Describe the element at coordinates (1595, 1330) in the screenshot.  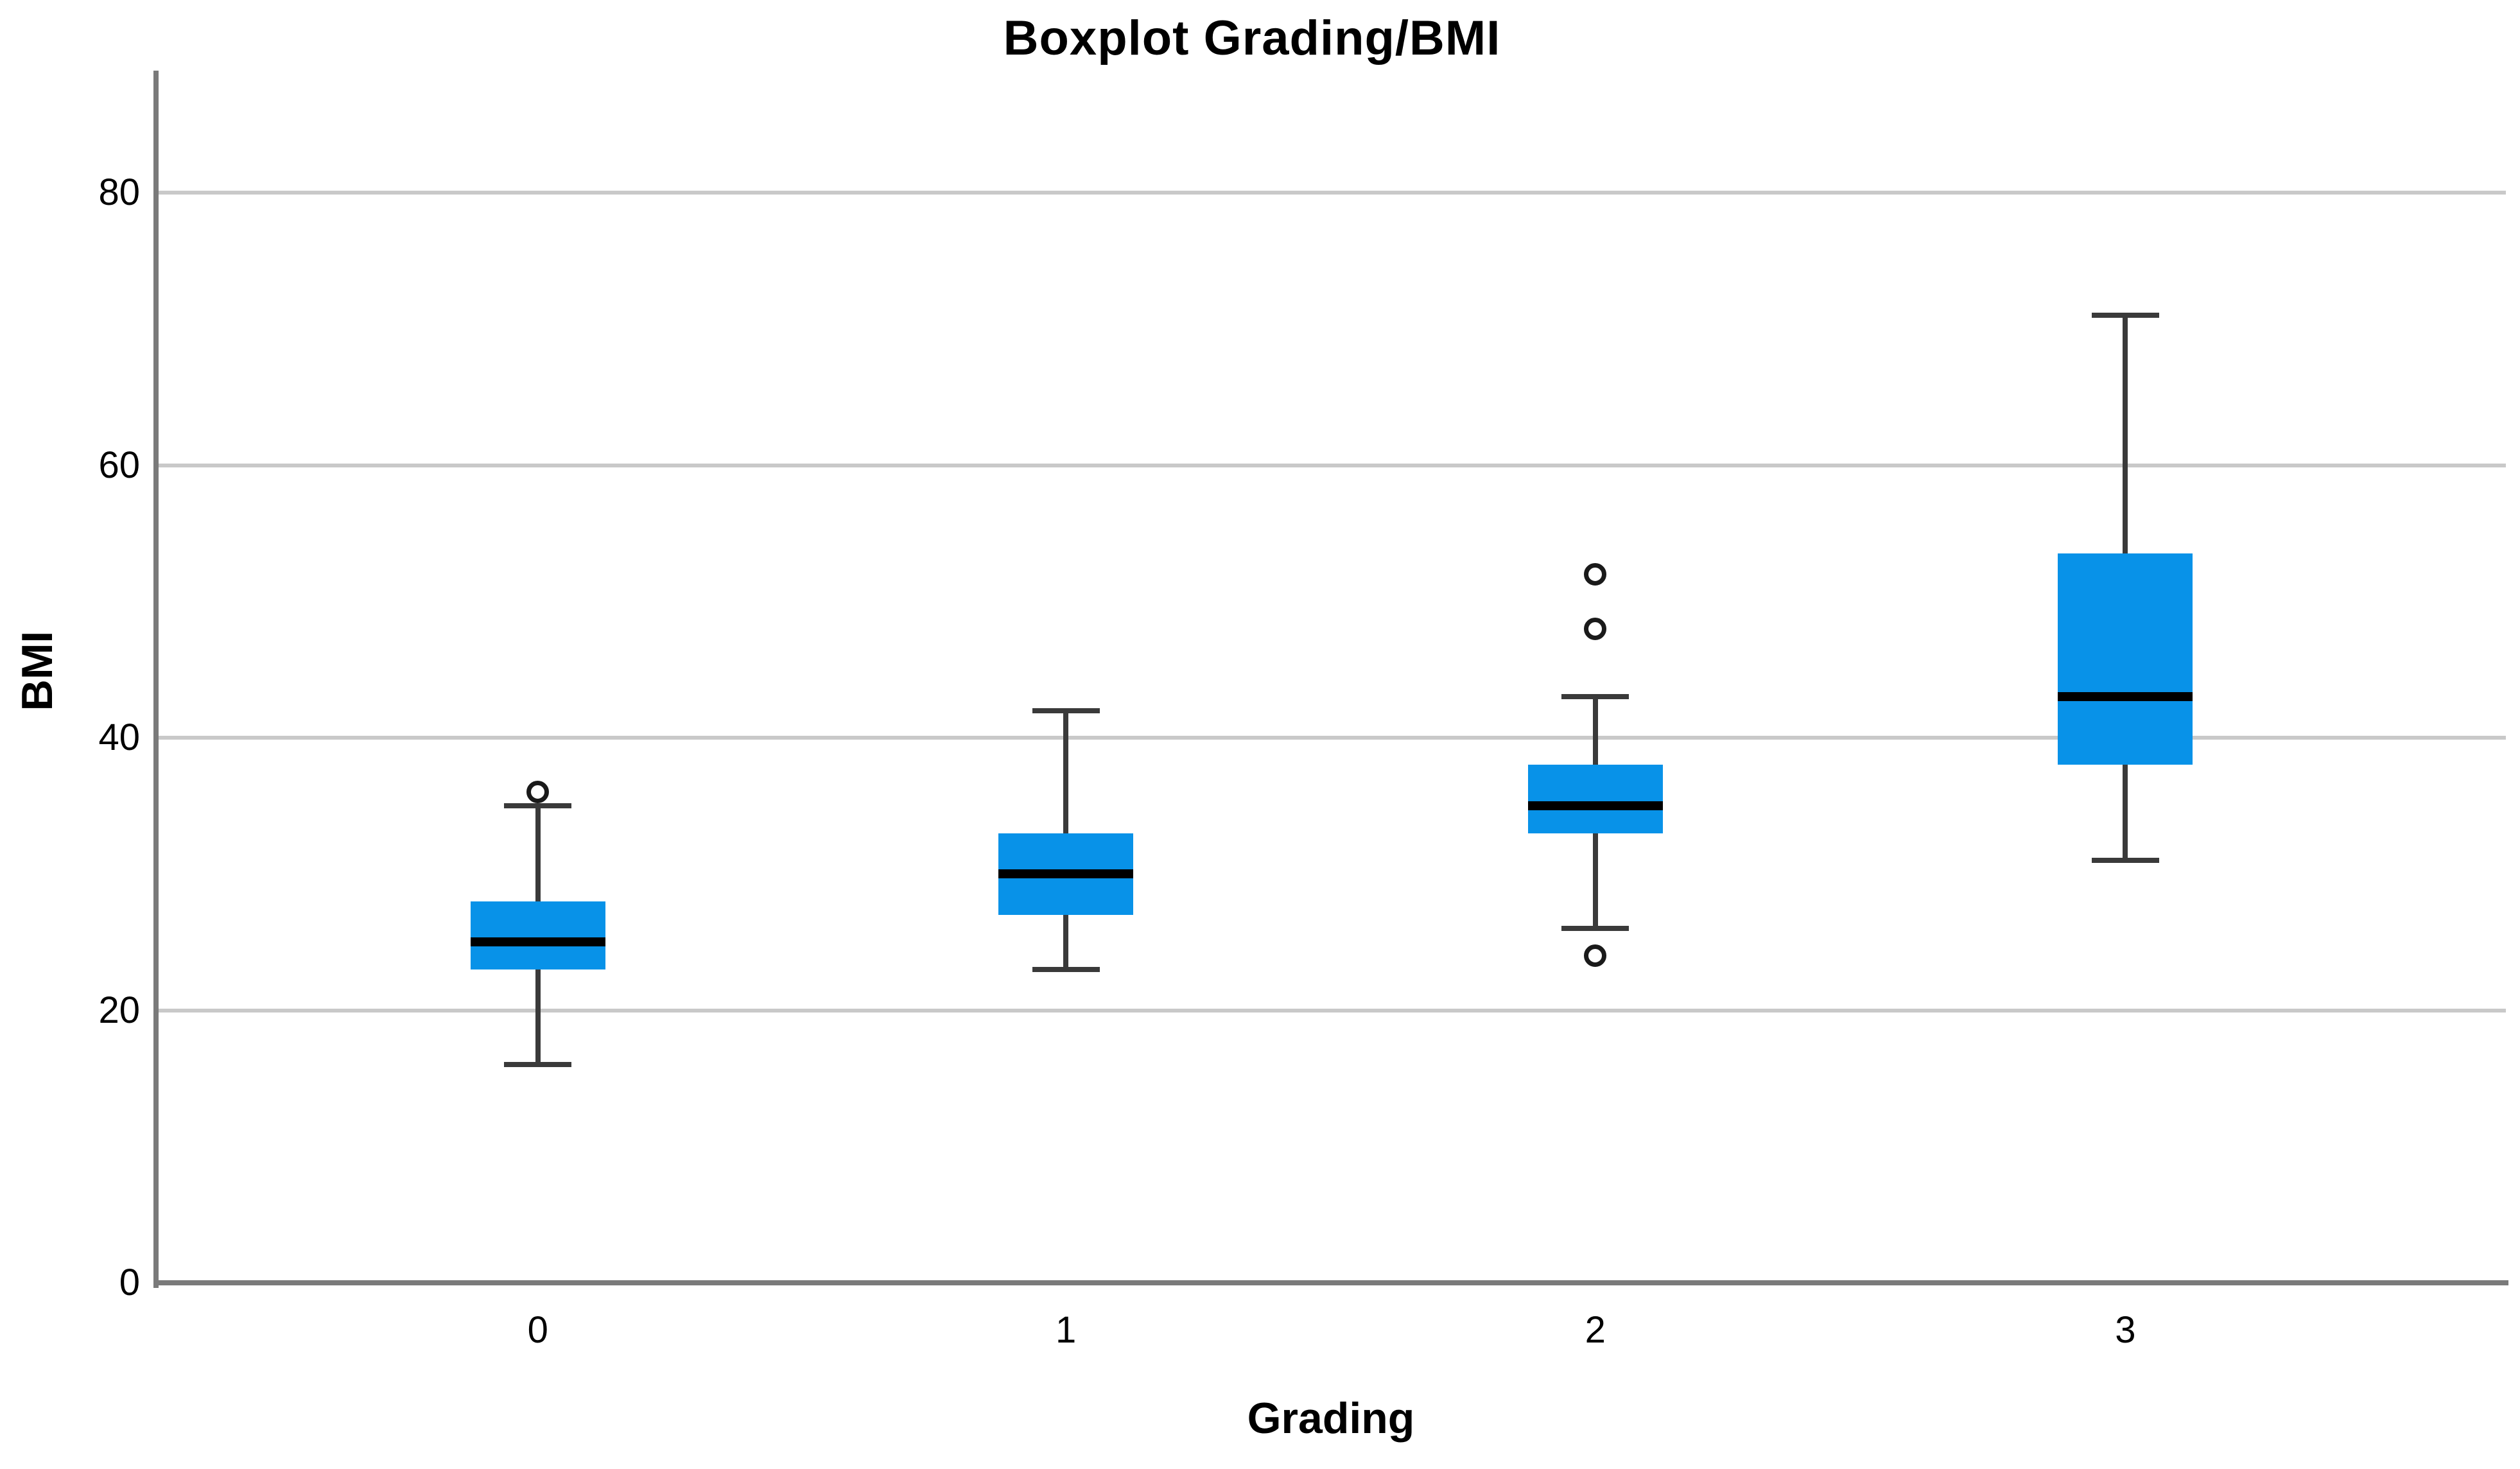
I see `x-tick-label: 2` at that location.